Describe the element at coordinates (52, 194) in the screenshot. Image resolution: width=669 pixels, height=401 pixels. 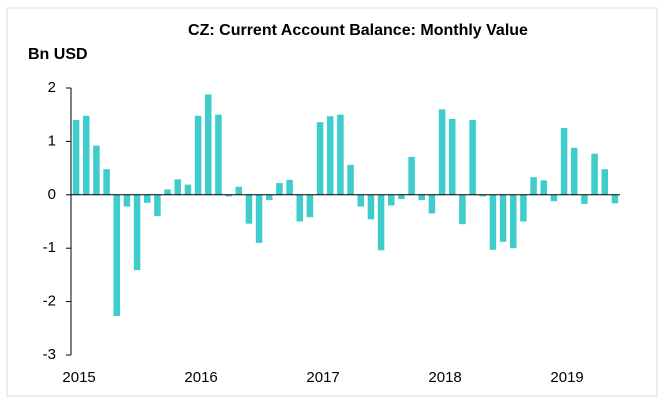
I see `y-tick-label: 0` at that location.